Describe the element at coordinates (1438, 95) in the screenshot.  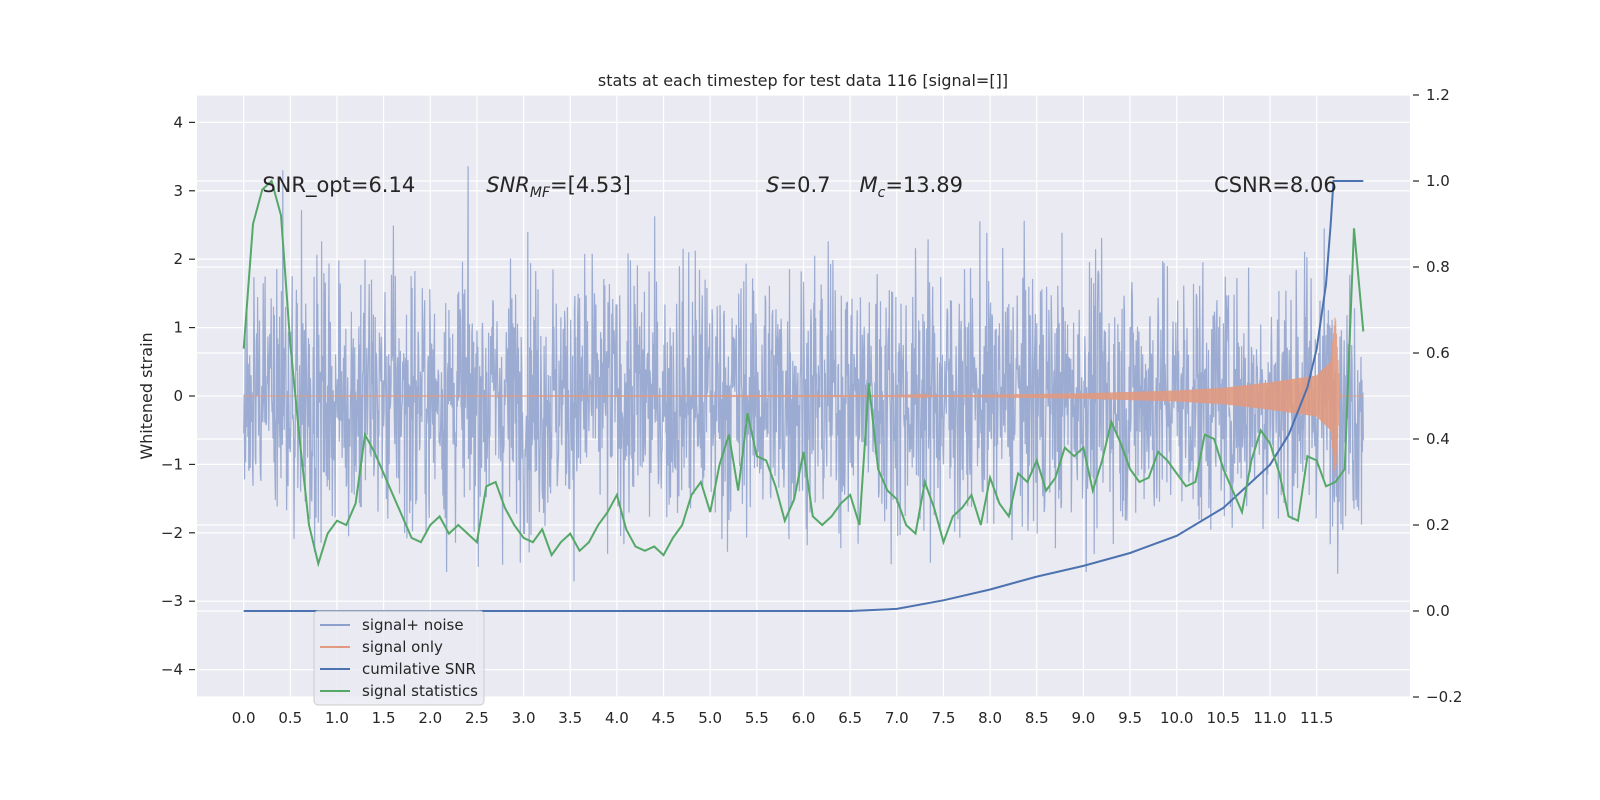
I see `y-right-tick-label: 1.2` at that location.